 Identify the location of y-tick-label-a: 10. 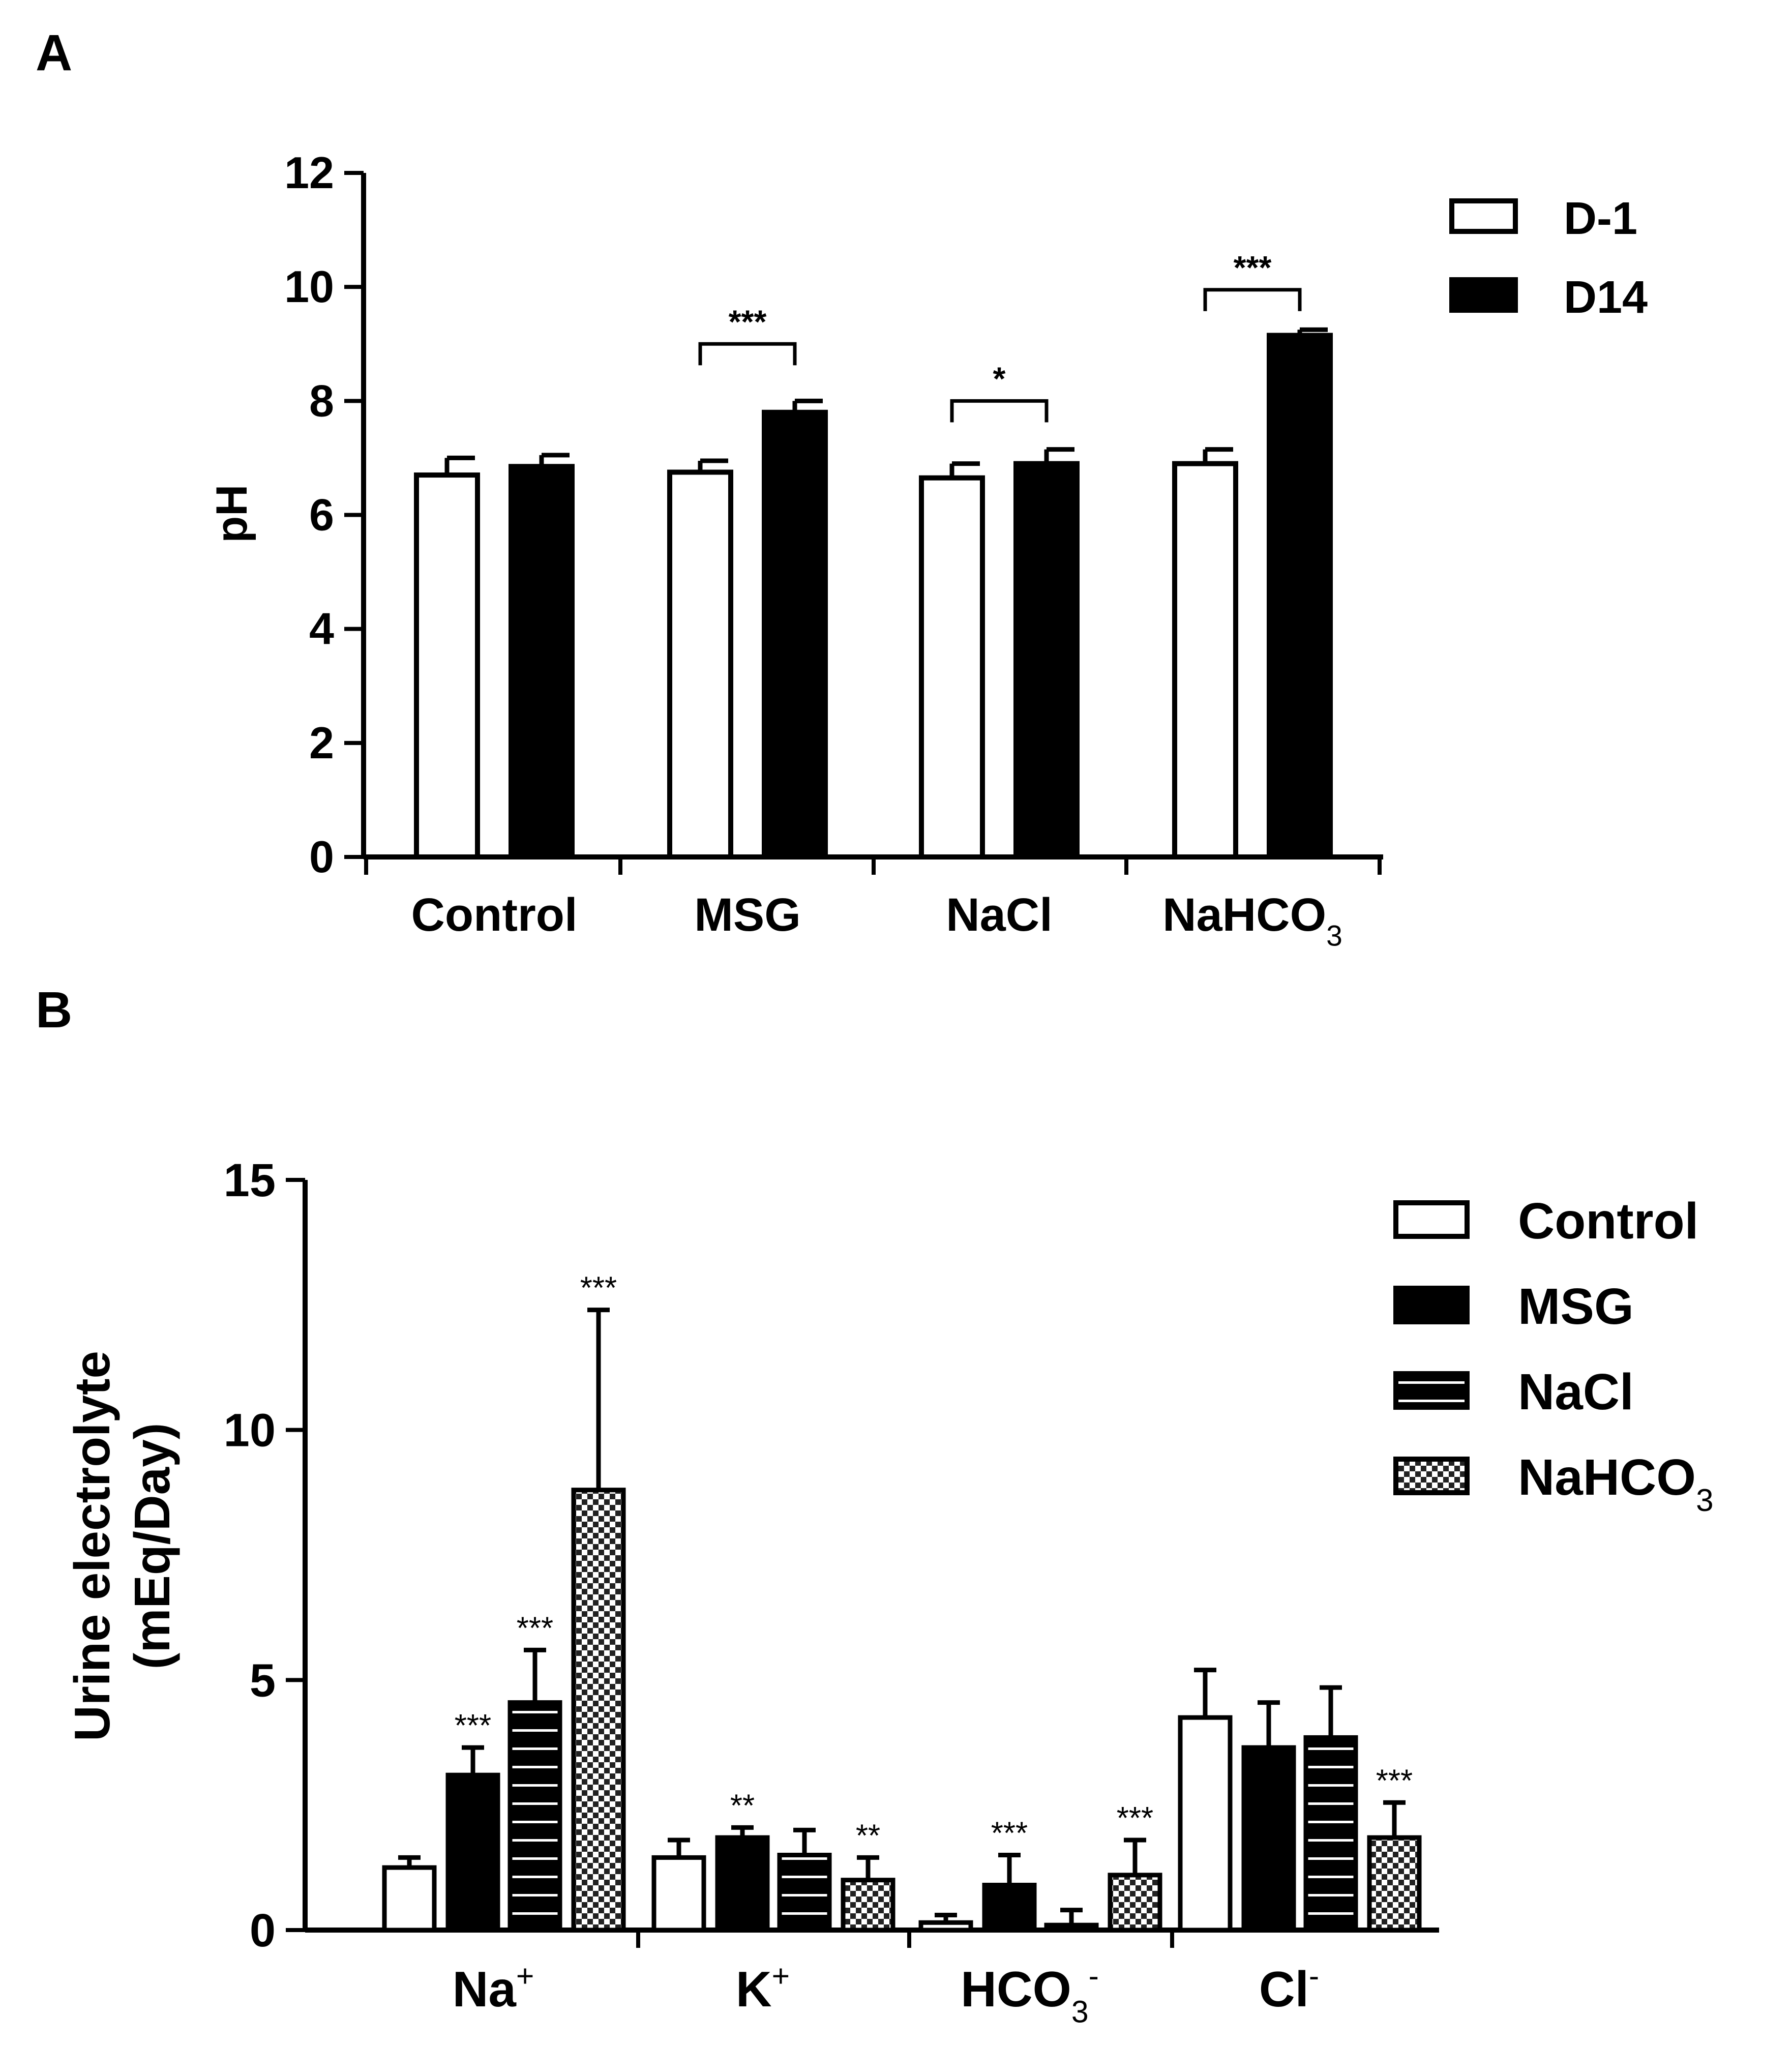
(309, 287).